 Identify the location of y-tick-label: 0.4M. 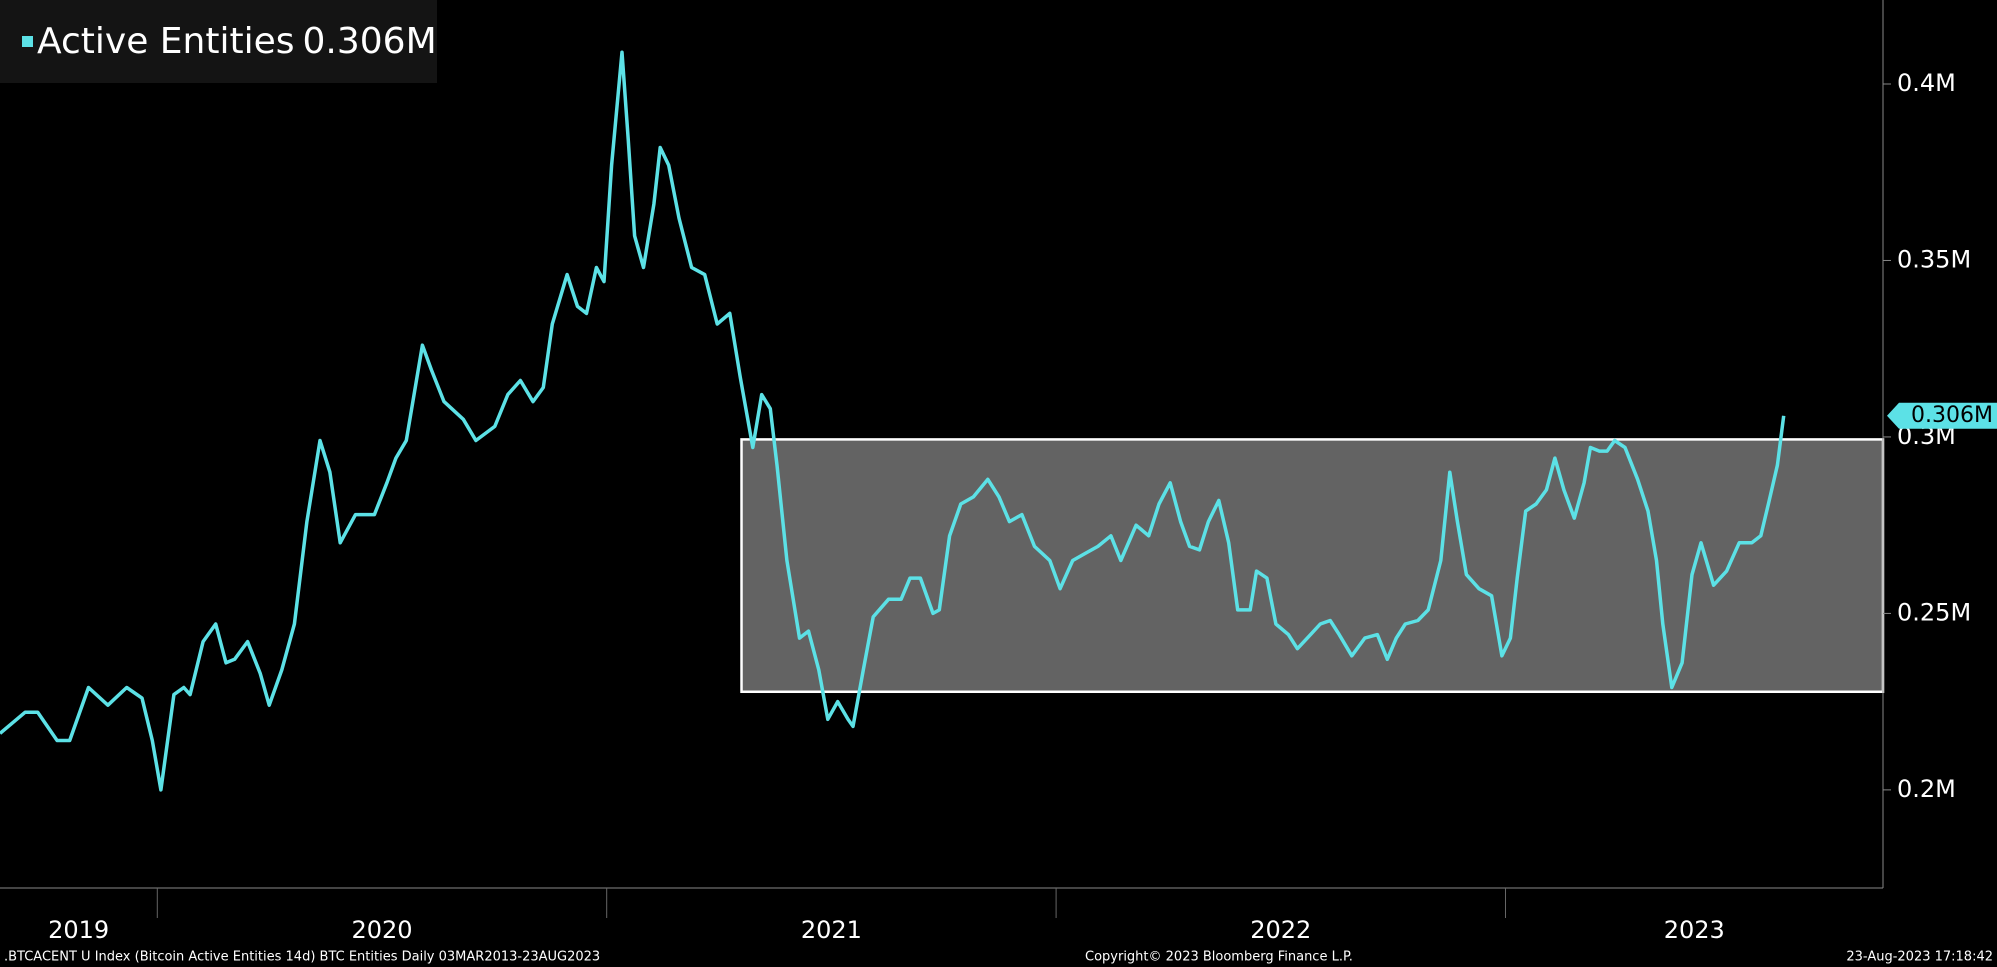
(1926, 83).